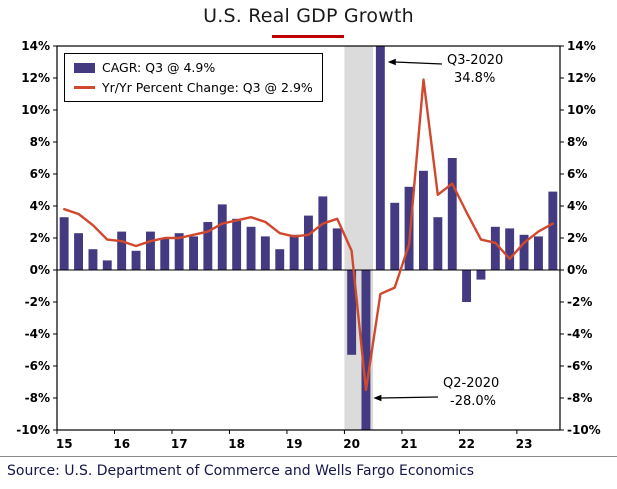  I want to click on legend-entry-yoy: Yr/Yr Percent Change: Q3 @ 2.9%, so click(193, 87).